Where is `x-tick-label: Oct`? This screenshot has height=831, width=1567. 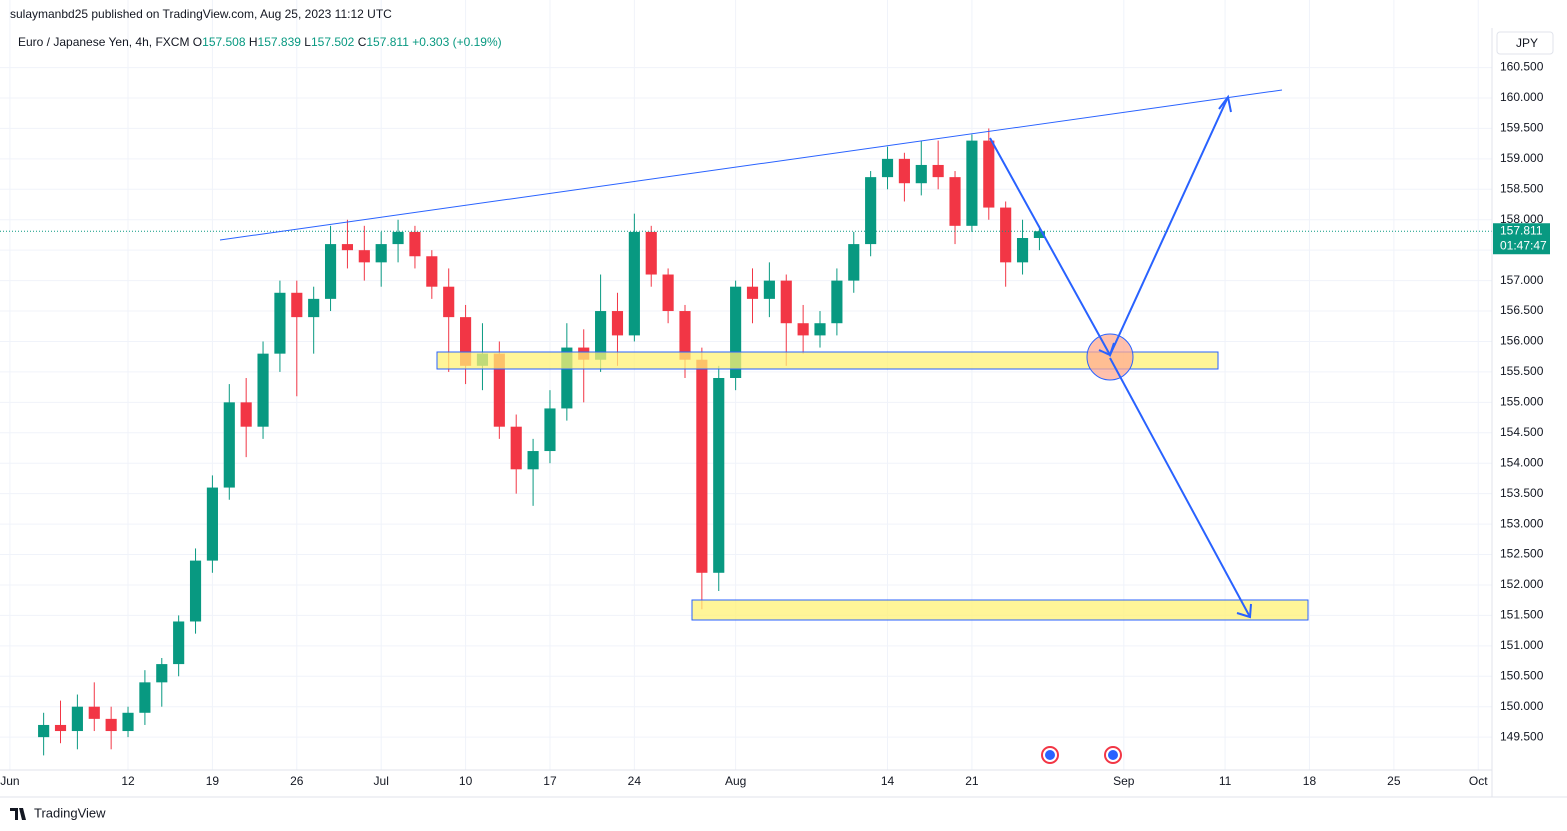
x-tick-label: Oct is located at coordinates (1478, 781).